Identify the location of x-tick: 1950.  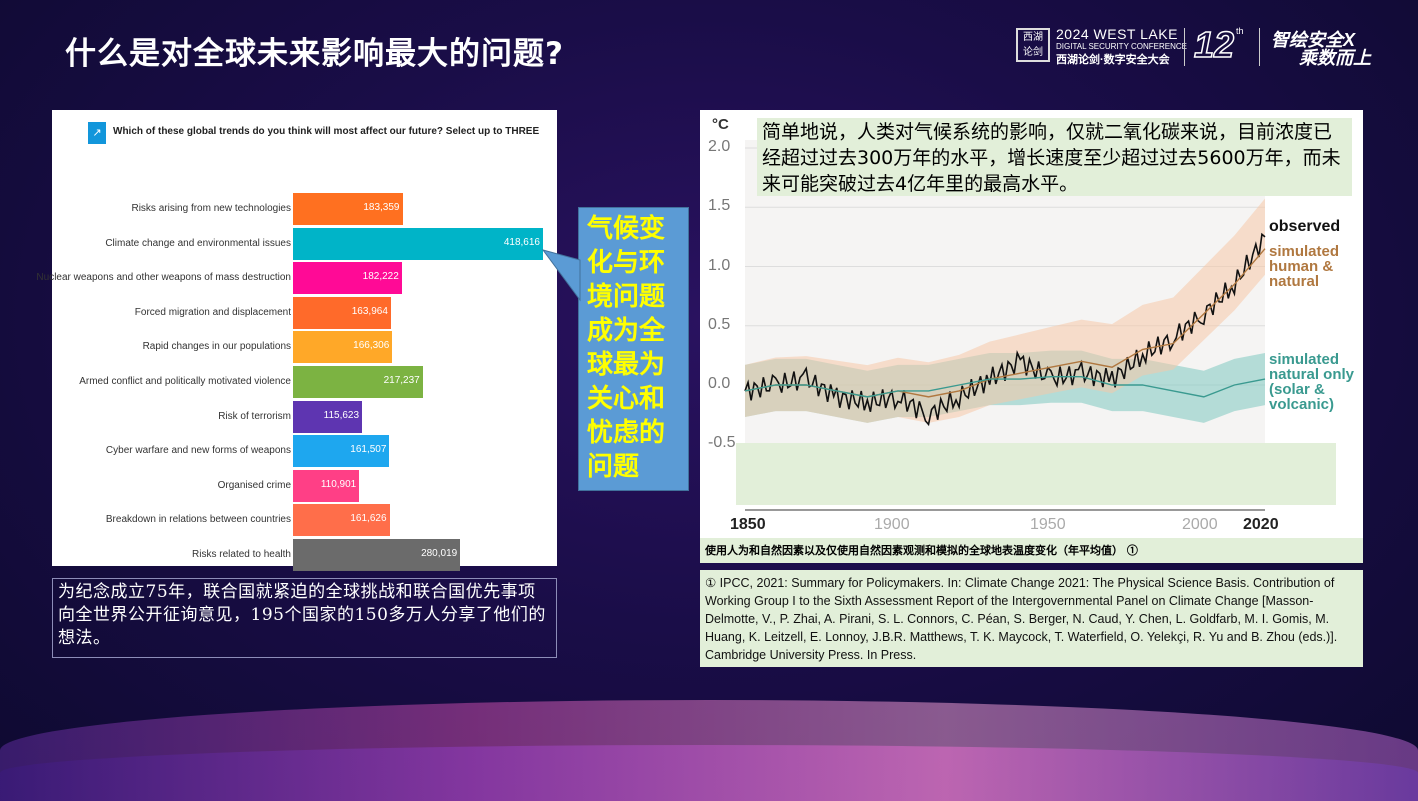
(1048, 524).